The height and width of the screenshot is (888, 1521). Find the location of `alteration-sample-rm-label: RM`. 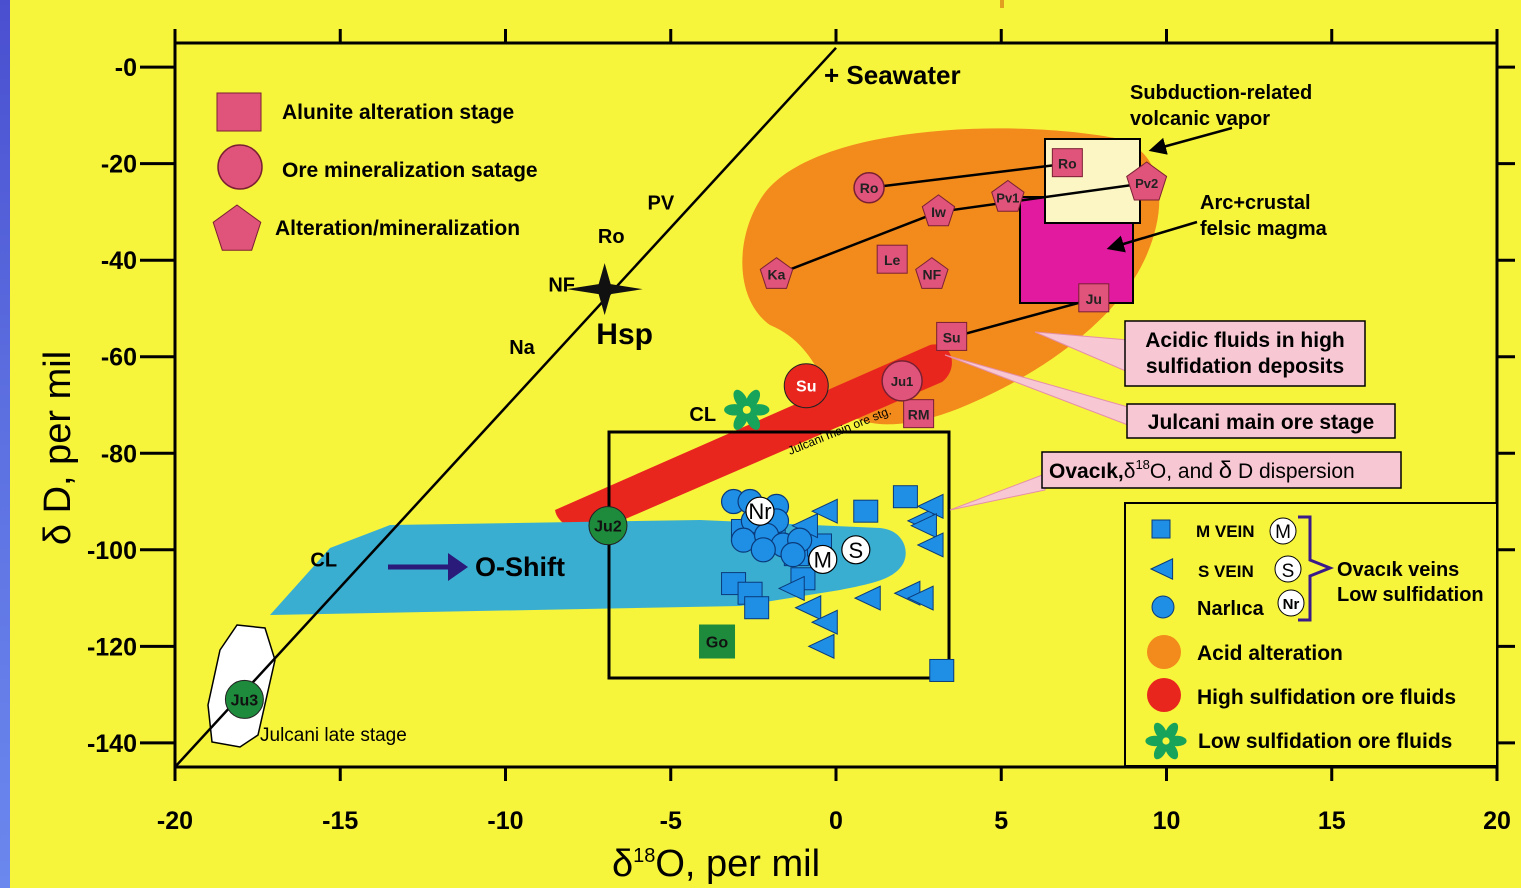

alteration-sample-rm-label: RM is located at coordinates (919, 415).